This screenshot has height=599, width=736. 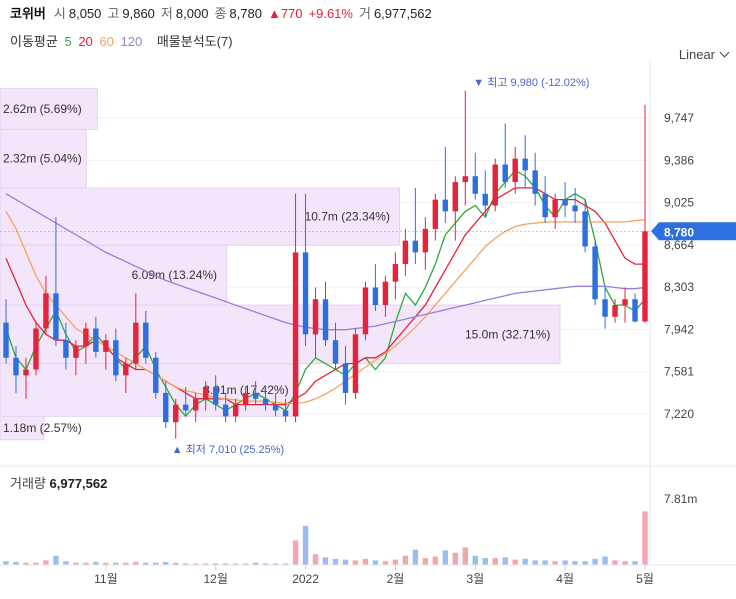 I want to click on min-annotation: ▲ 최저 7,010 (25.25%), so click(x=228, y=449).